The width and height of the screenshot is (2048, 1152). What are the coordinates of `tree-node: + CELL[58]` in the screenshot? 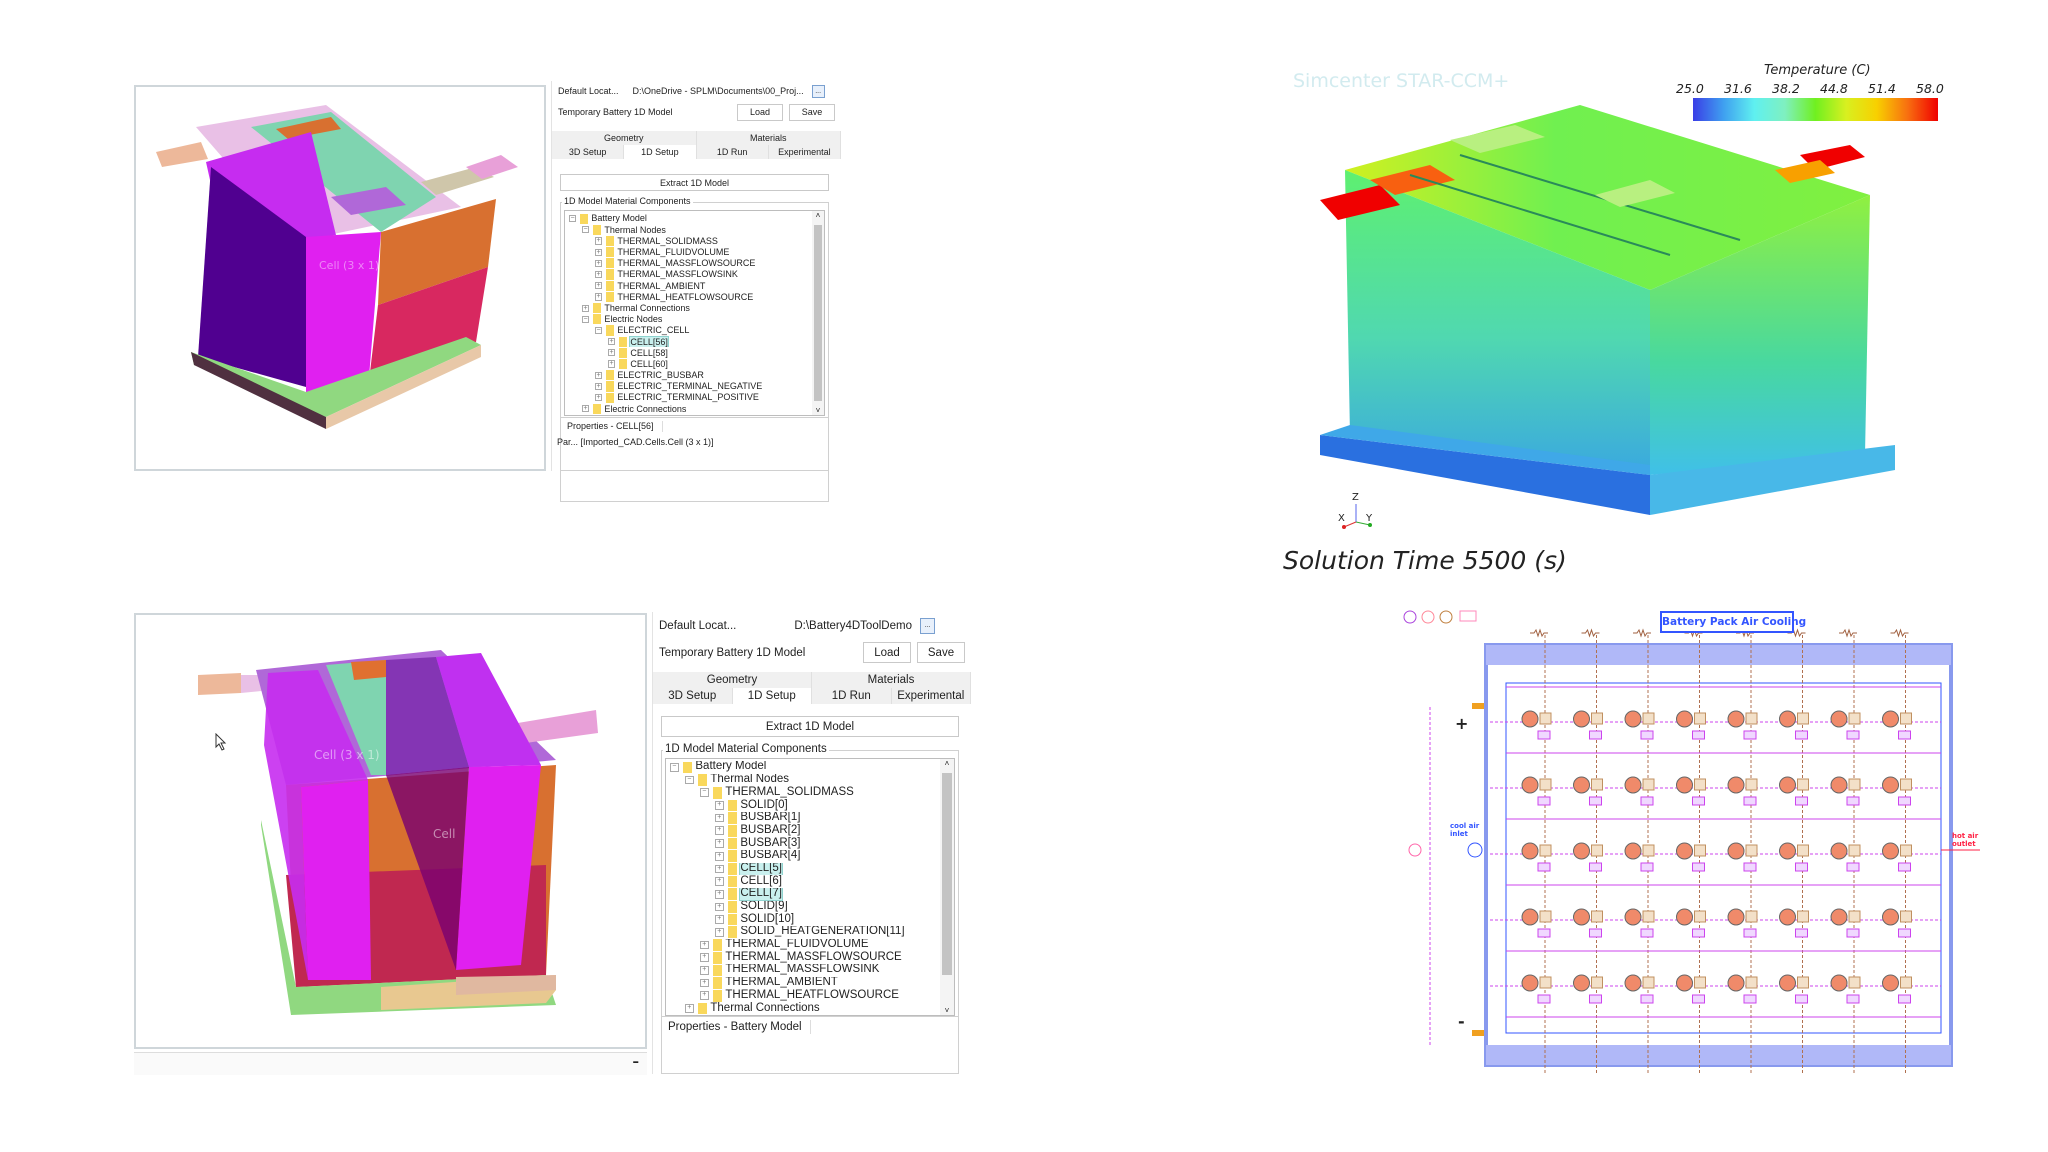 It's located at (694, 352).